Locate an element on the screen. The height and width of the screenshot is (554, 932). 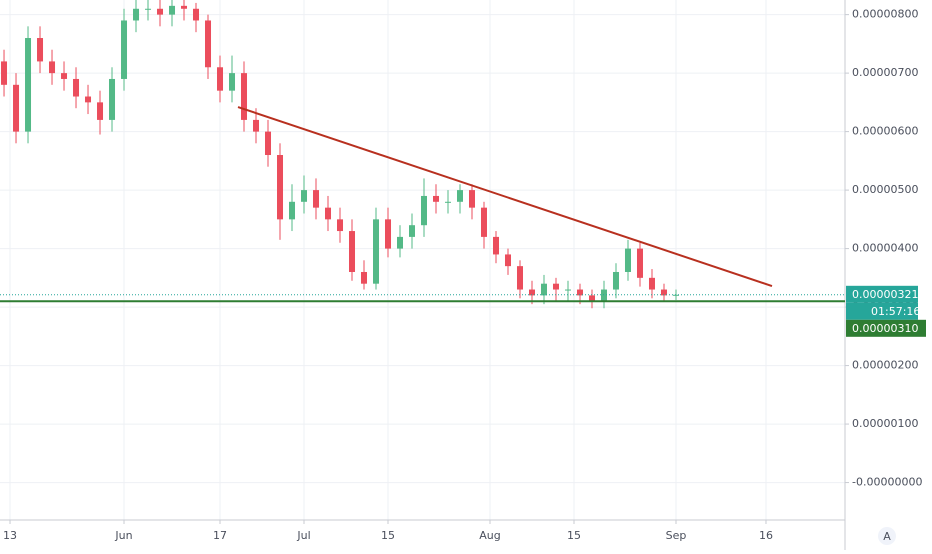
scale-button is located at coordinates (887, 536).